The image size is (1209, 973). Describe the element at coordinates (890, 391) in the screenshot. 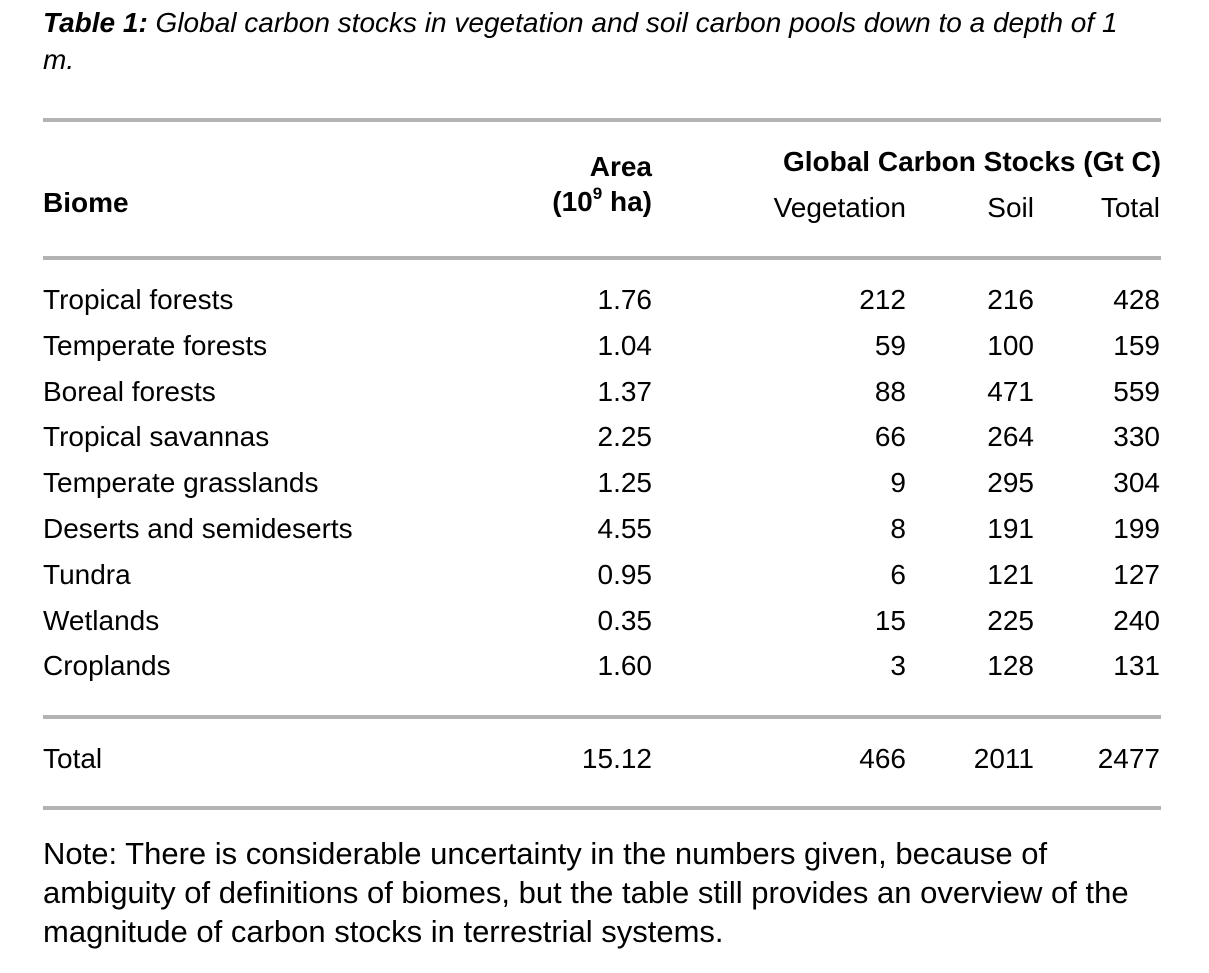

I see `cell-vegetation: 88` at that location.